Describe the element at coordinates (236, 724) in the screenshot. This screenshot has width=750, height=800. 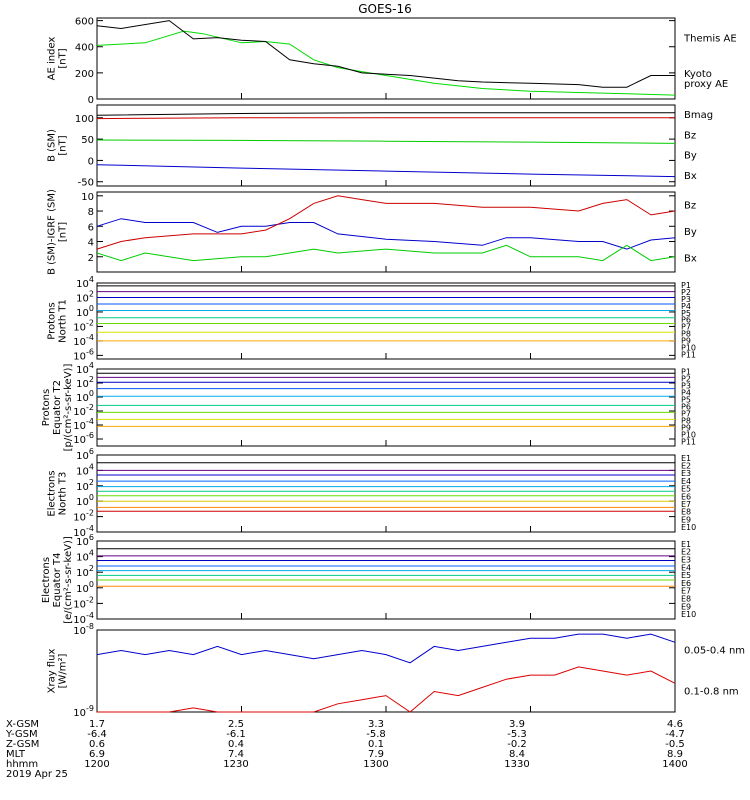
I see `footer-value: 2.5` at that location.